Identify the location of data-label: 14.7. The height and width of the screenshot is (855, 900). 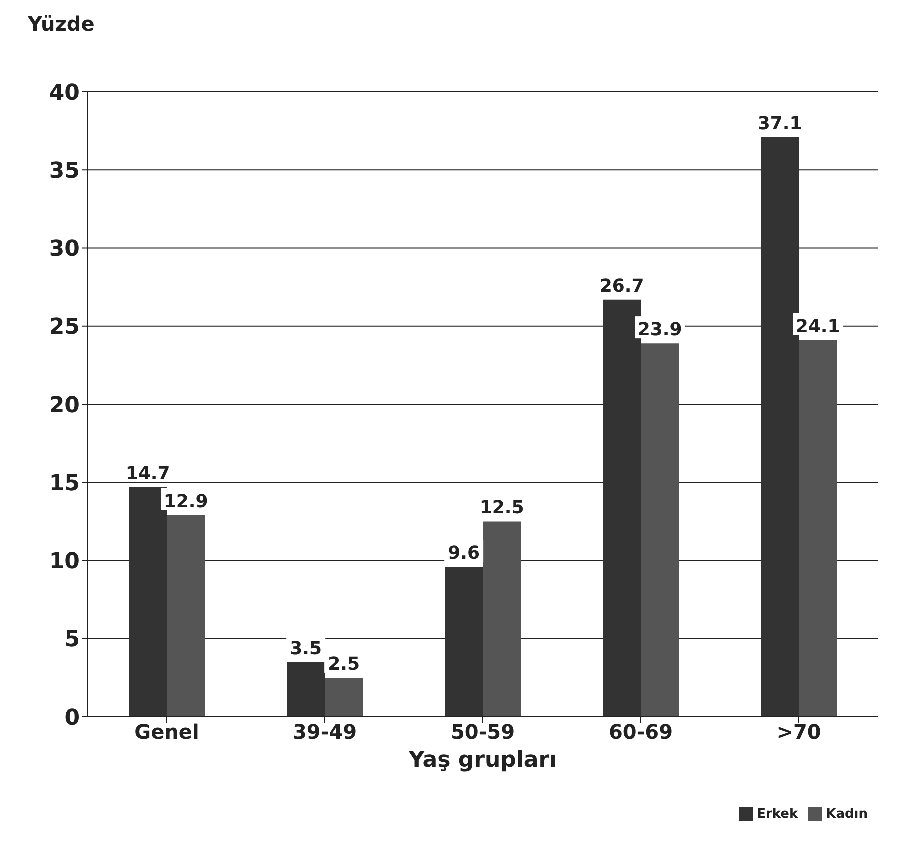
(148, 473).